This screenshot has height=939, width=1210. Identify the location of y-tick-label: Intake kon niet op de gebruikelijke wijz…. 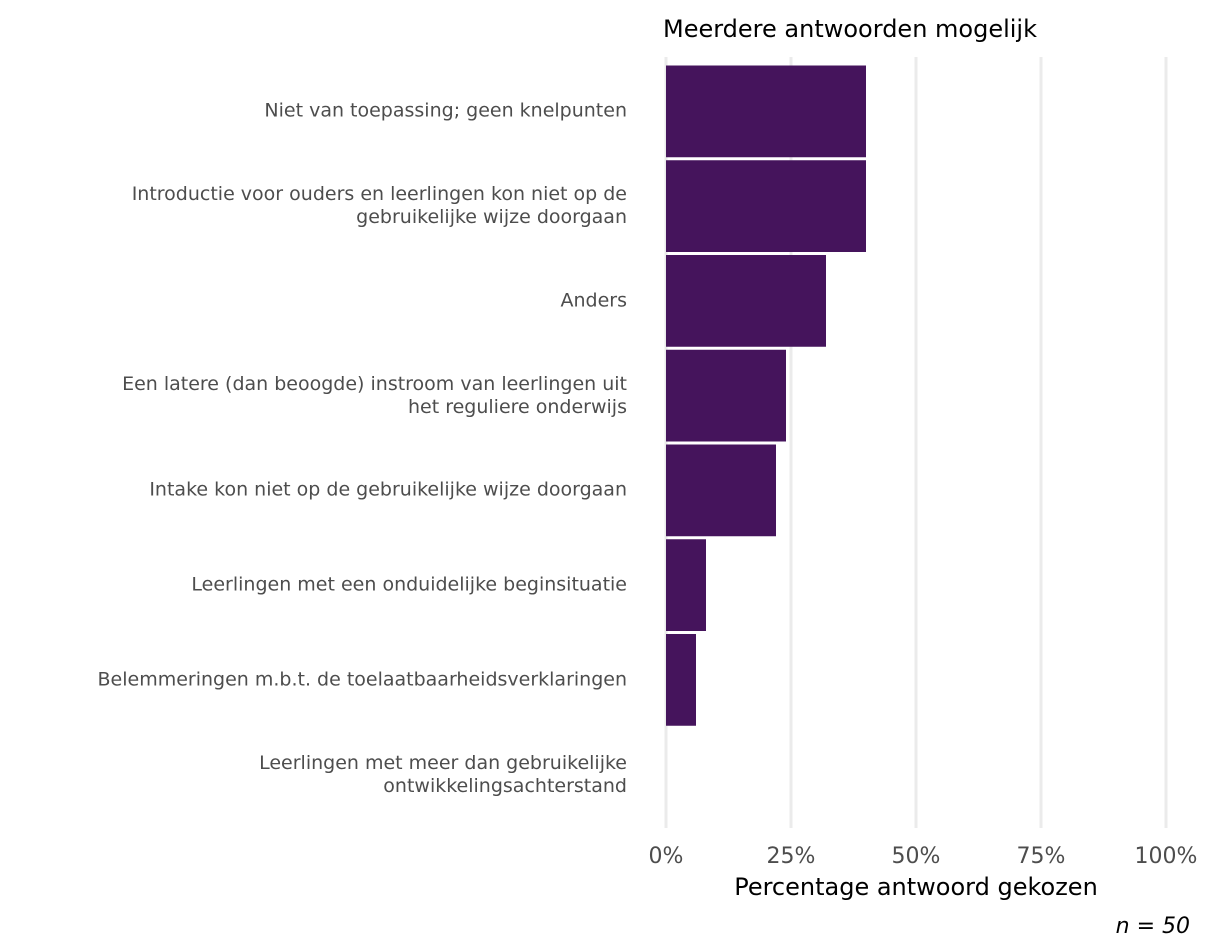
(388, 489).